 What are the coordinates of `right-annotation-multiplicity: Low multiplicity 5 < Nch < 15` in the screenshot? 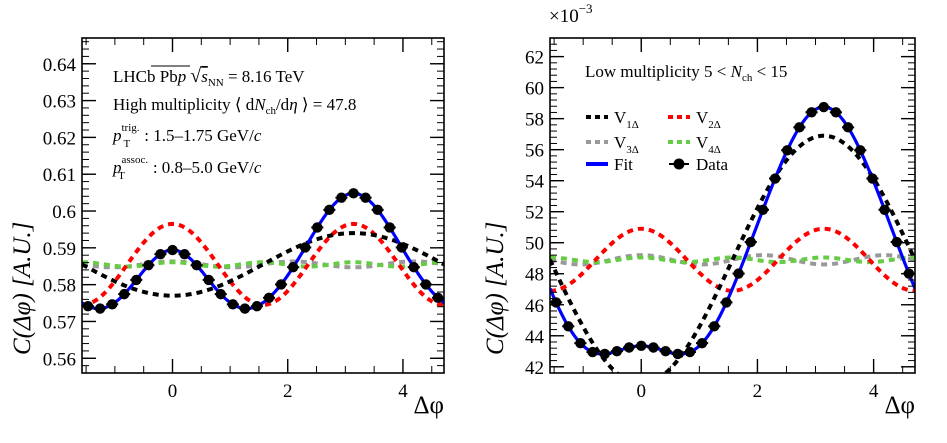 It's located at (686, 73).